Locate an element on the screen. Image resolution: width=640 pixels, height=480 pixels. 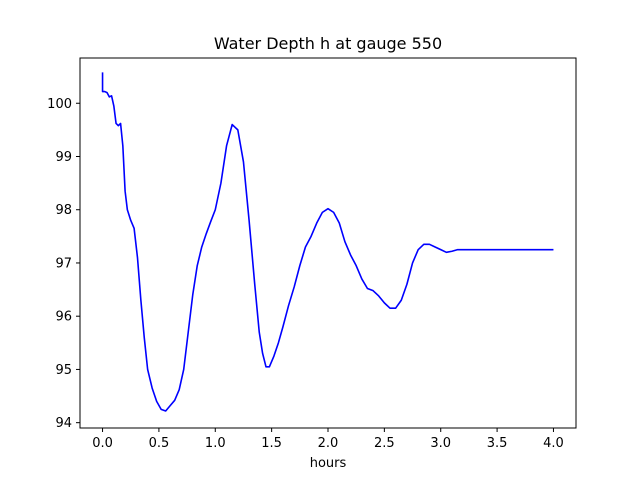
x-tick-label: 0.0 is located at coordinates (102, 443).